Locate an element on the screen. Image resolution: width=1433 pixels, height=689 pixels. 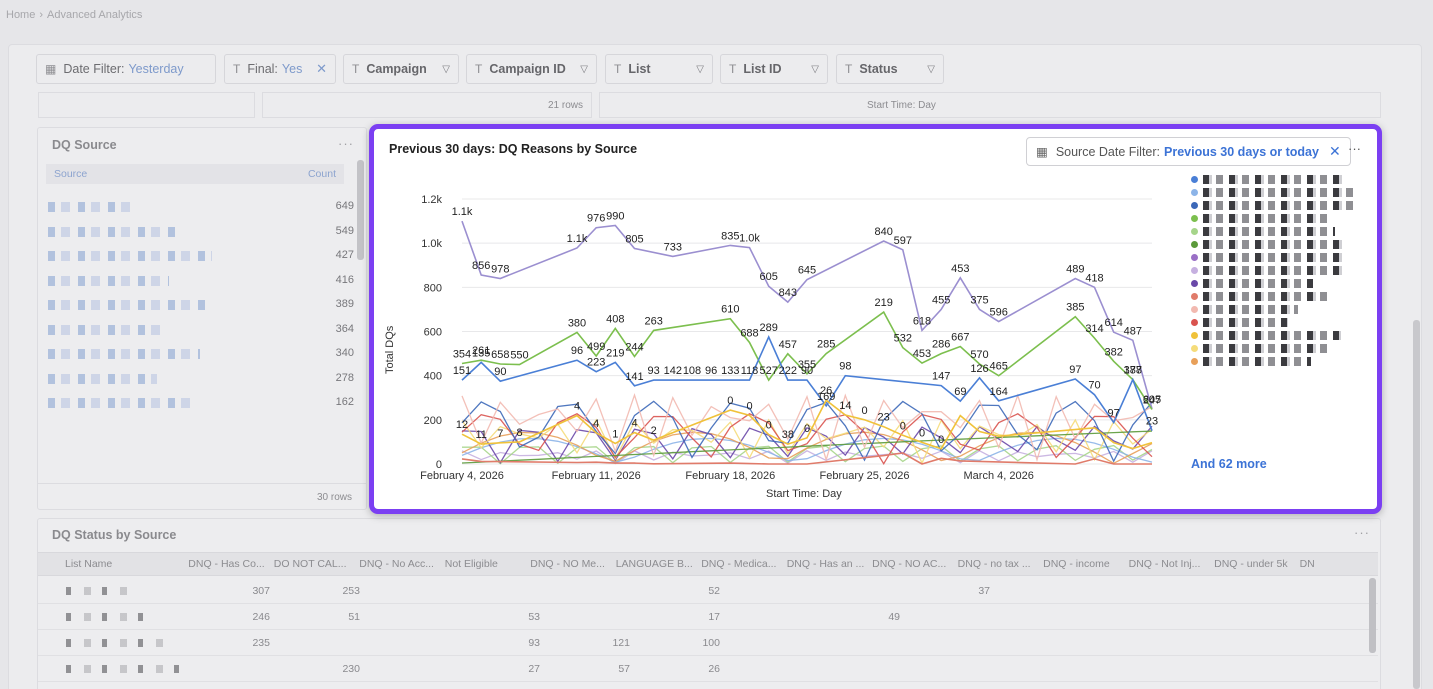
column-header: DN is located at coordinates (1307, 564).